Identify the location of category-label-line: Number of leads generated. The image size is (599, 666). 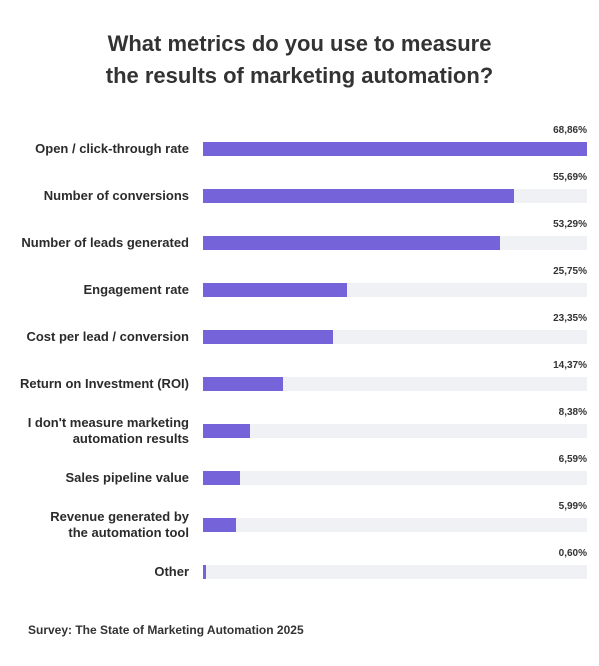
(105, 242).